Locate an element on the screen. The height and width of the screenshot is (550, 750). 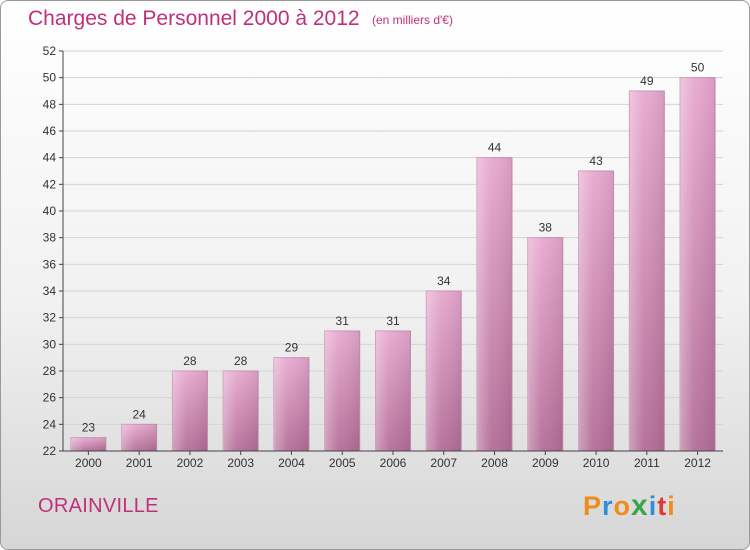
x-tick-label: 2012 is located at coordinates (697, 463).